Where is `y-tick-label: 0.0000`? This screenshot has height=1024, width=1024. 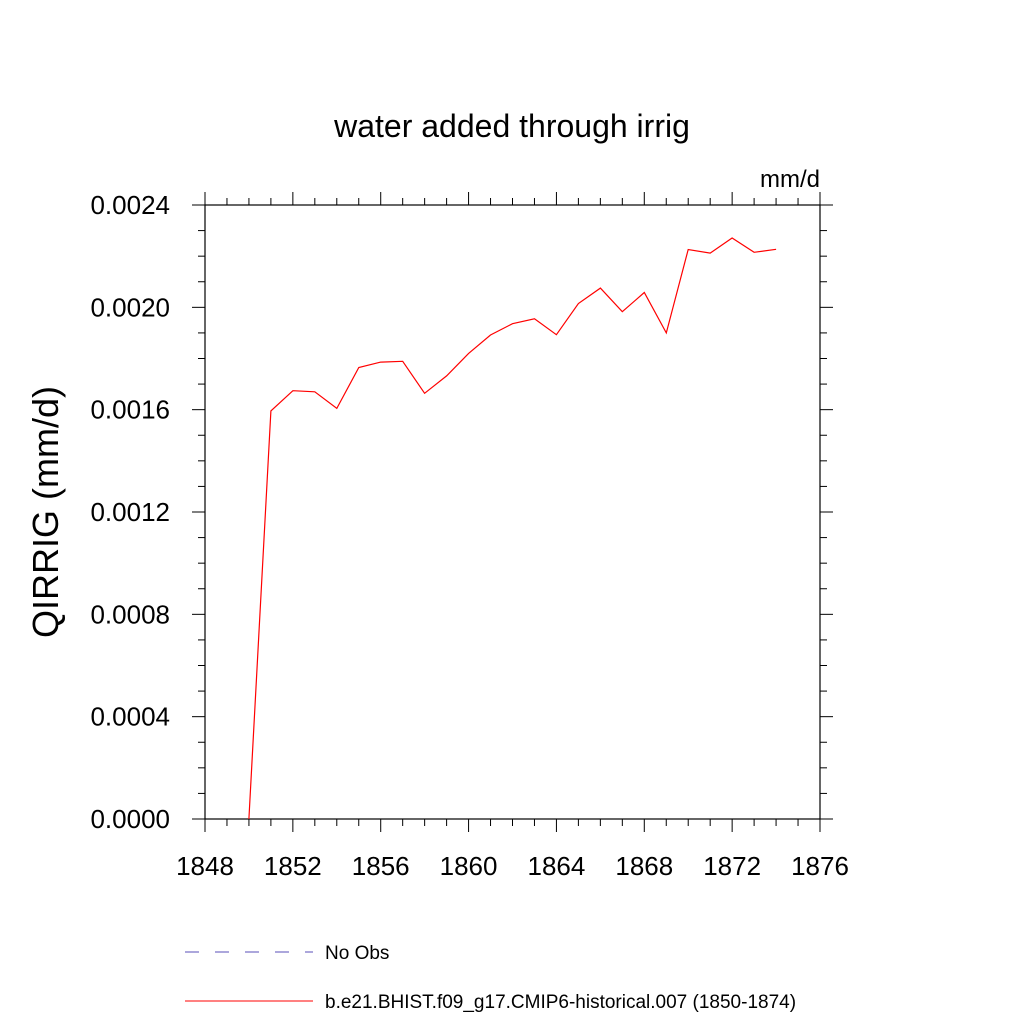 y-tick-label: 0.0000 is located at coordinates (130, 819).